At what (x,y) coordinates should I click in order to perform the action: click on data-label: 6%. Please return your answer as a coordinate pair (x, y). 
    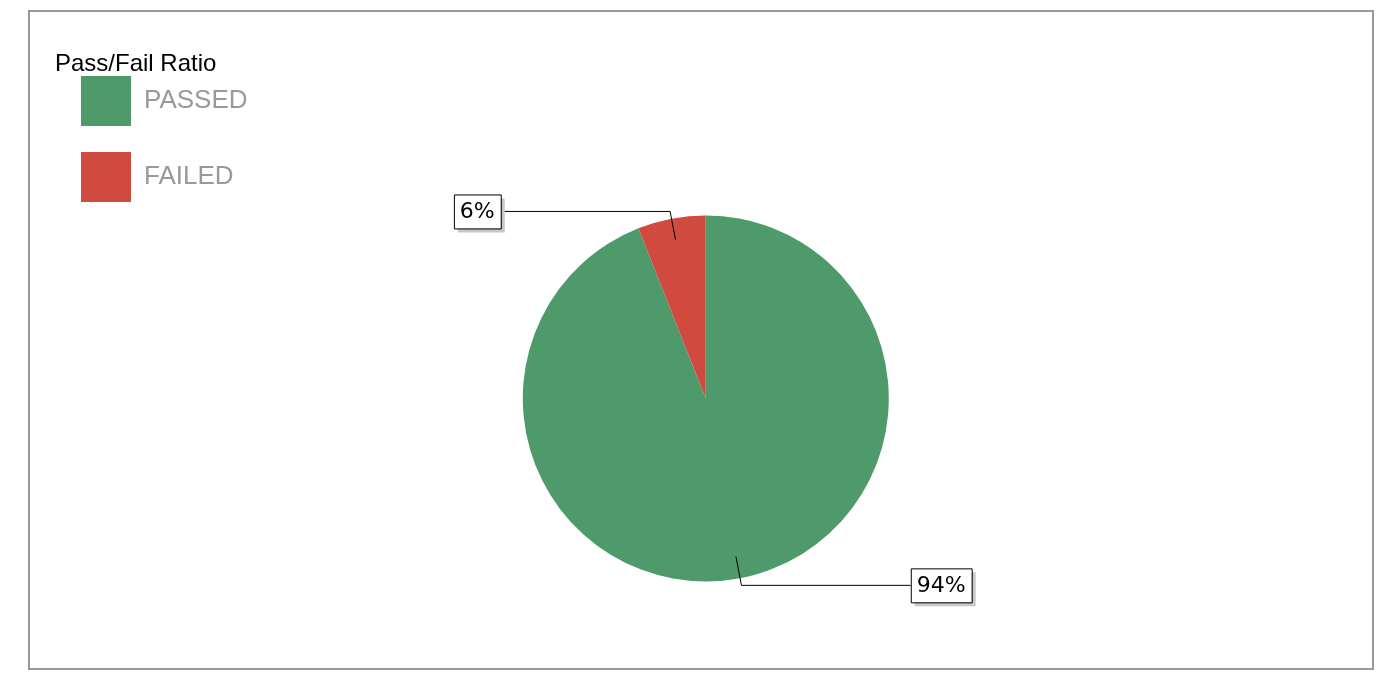
    Looking at the image, I should click on (477, 211).